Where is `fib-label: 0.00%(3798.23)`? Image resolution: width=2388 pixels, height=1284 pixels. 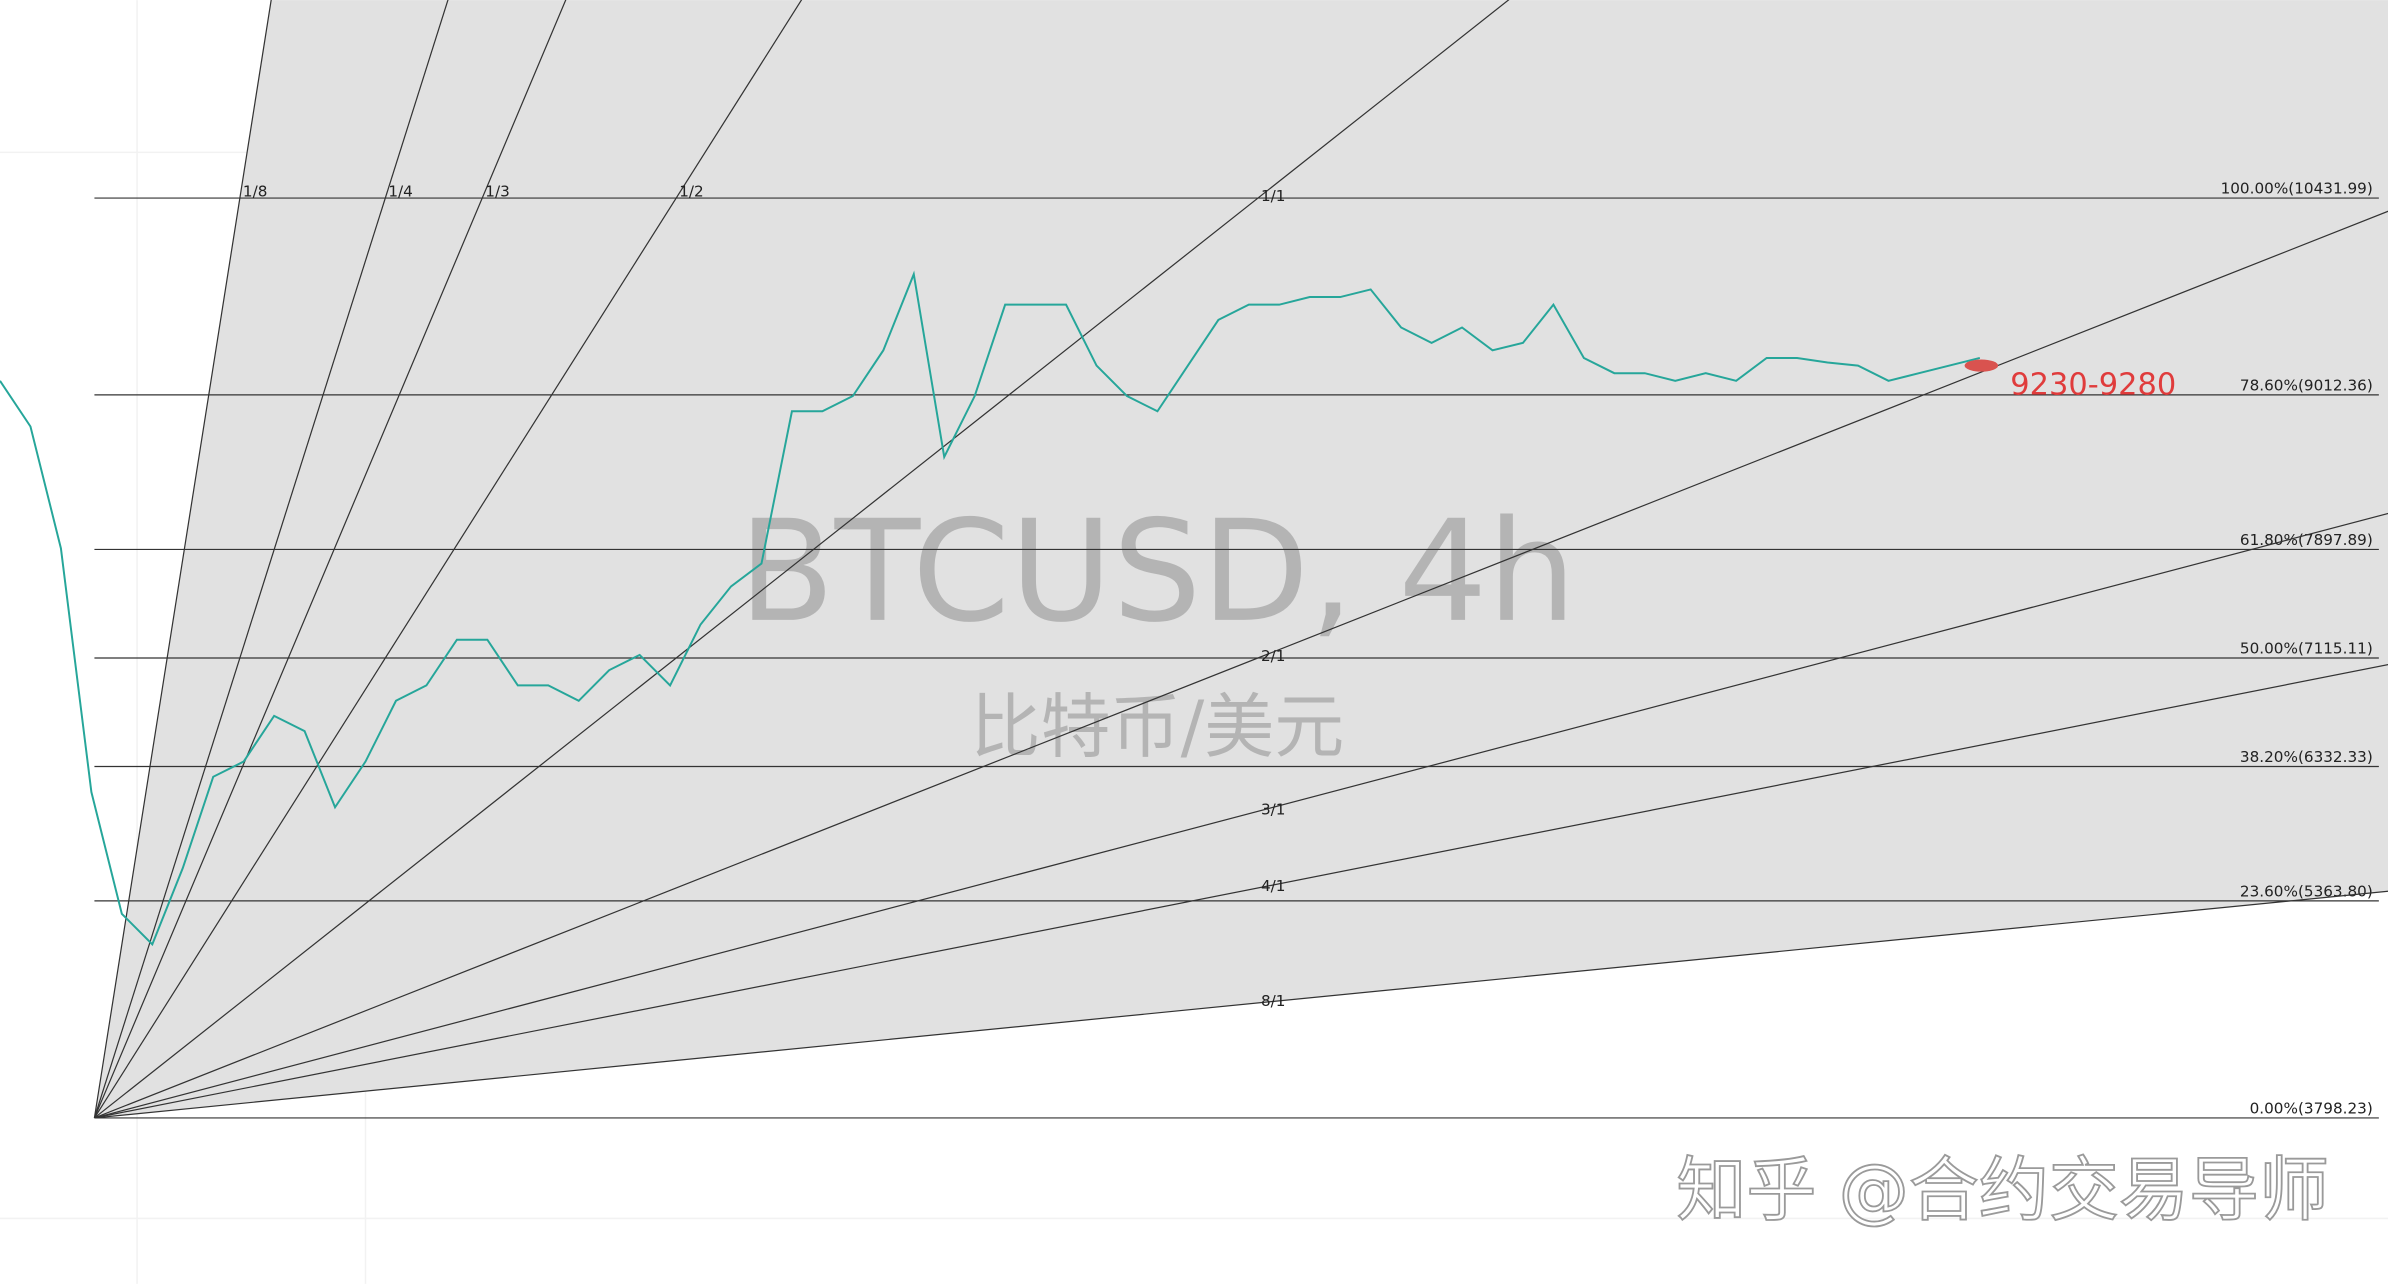 fib-label: 0.00%(3798.23) is located at coordinates (2311, 1108).